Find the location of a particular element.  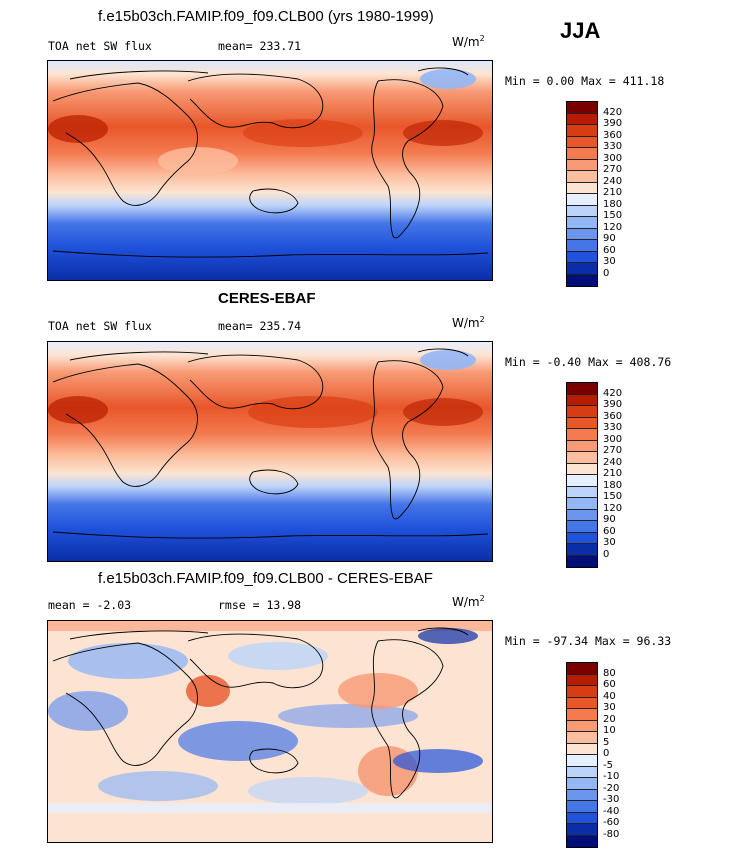

panel-3-units: W/m2 is located at coordinates (468, 601).